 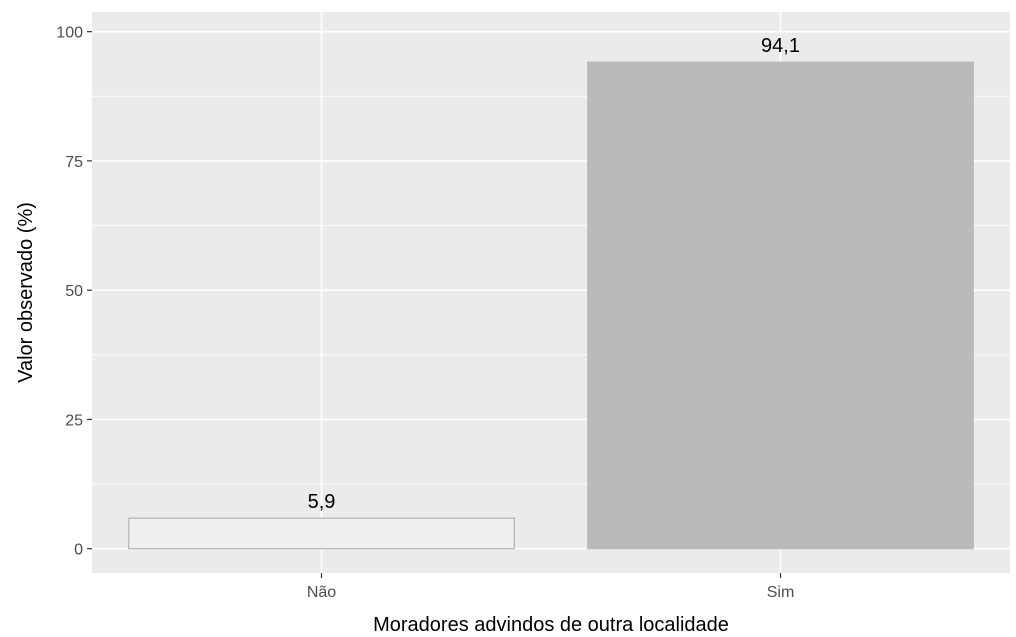 What do you see at coordinates (321, 592) in the screenshot?
I see `x-tick-label: Não` at bounding box center [321, 592].